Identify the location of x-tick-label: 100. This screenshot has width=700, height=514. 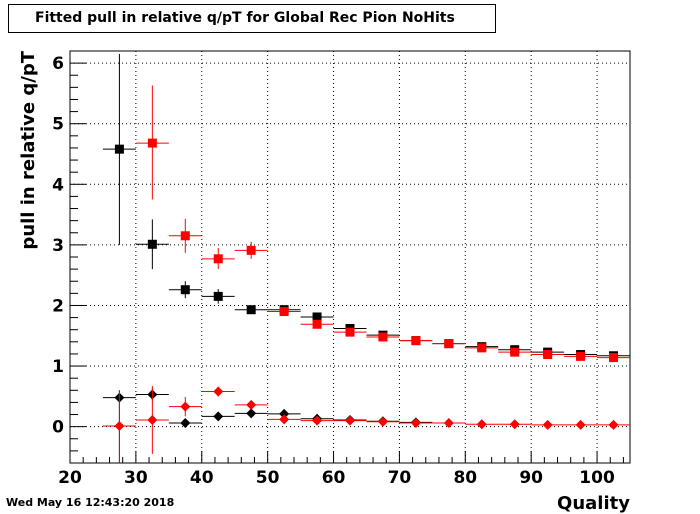
(597, 478).